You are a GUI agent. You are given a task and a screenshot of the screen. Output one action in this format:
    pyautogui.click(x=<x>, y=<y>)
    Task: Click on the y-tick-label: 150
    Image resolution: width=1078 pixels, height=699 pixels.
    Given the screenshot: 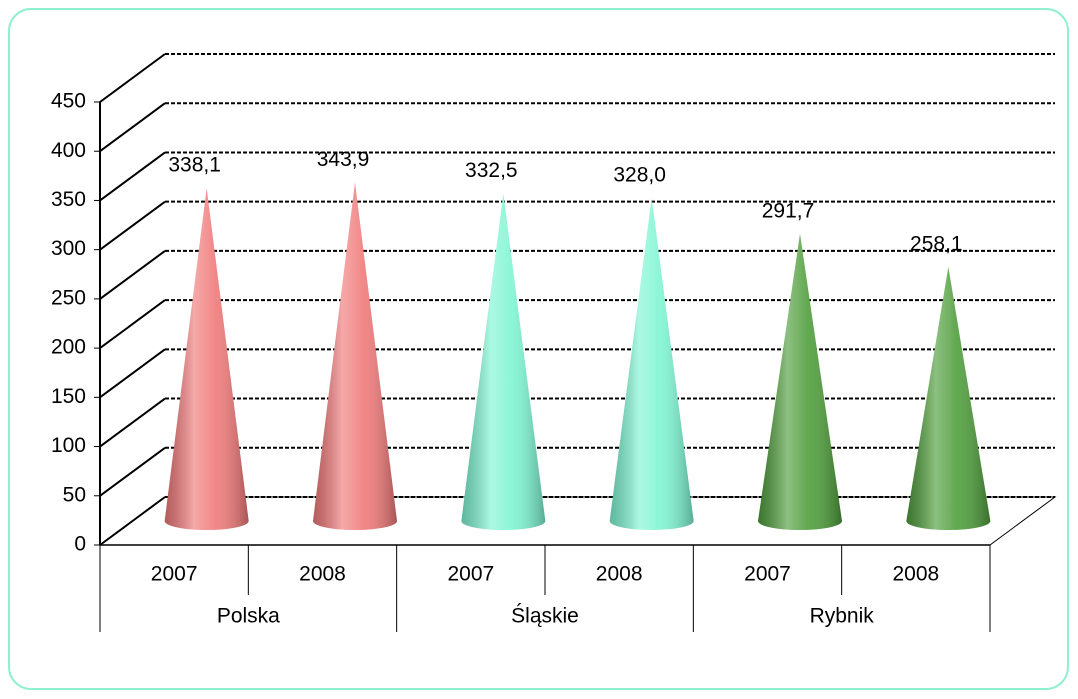 What is the action you would take?
    pyautogui.click(x=68, y=396)
    